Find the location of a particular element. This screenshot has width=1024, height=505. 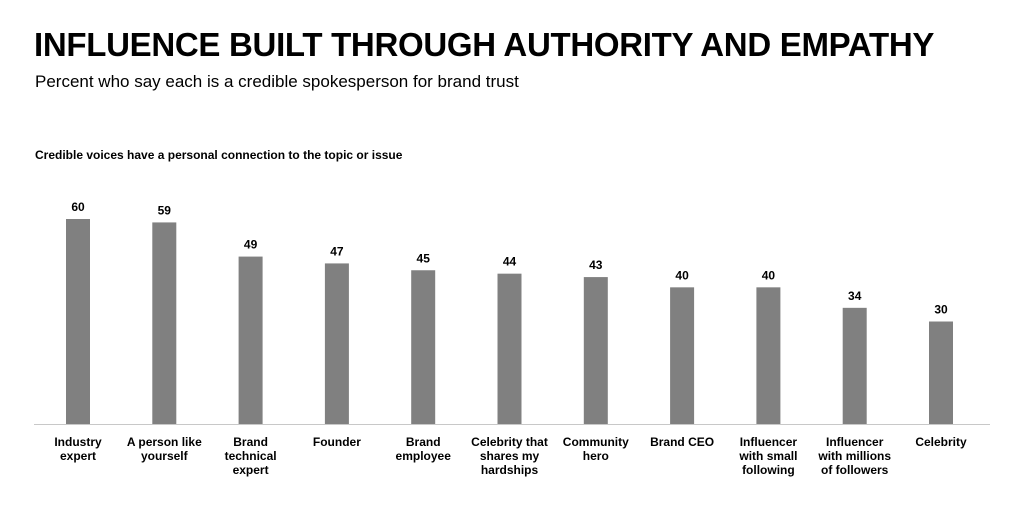

tick-label-4-line-0: Brand is located at coordinates (423, 442).